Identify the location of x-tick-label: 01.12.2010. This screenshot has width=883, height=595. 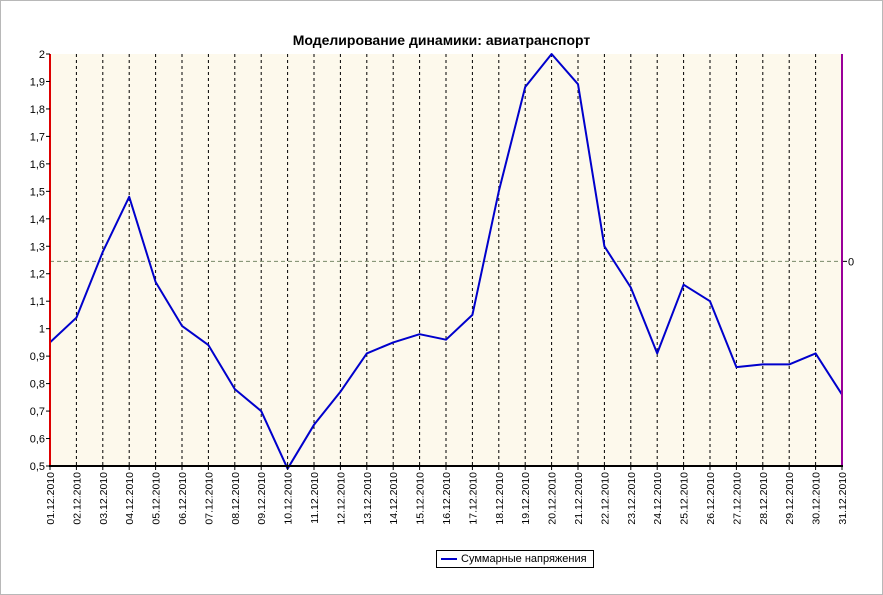
(51, 498).